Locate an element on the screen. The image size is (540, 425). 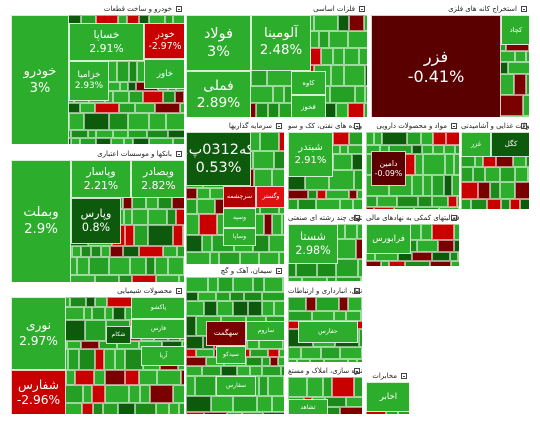
stock-tile: آریا is located at coordinates (162, 356).